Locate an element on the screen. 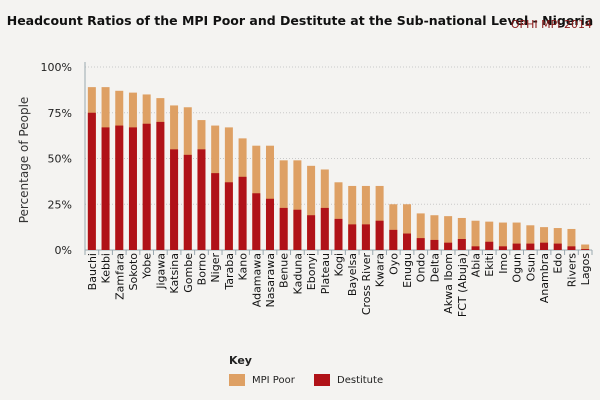 The width and height of the screenshot is (600, 400). x-tick-label: Bauchi is located at coordinates (92, 271).